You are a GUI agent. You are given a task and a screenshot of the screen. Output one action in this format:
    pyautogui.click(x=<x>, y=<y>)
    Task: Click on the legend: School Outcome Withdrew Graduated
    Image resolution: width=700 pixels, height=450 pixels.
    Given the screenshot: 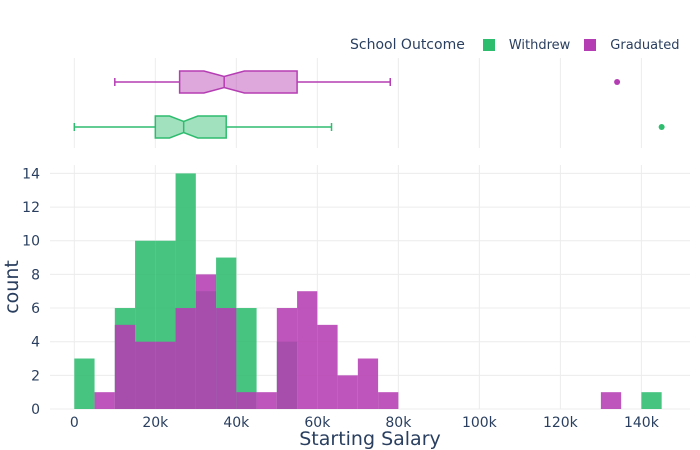 What is the action you would take?
    pyautogui.click(x=515, y=45)
    